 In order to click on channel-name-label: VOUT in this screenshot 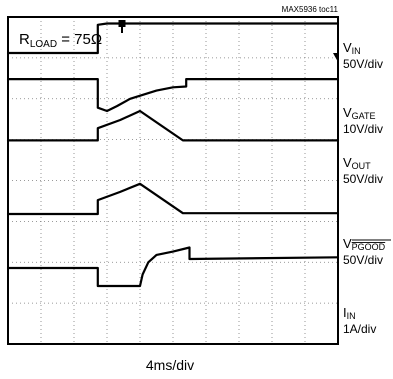, I will do `click(357, 163)`.